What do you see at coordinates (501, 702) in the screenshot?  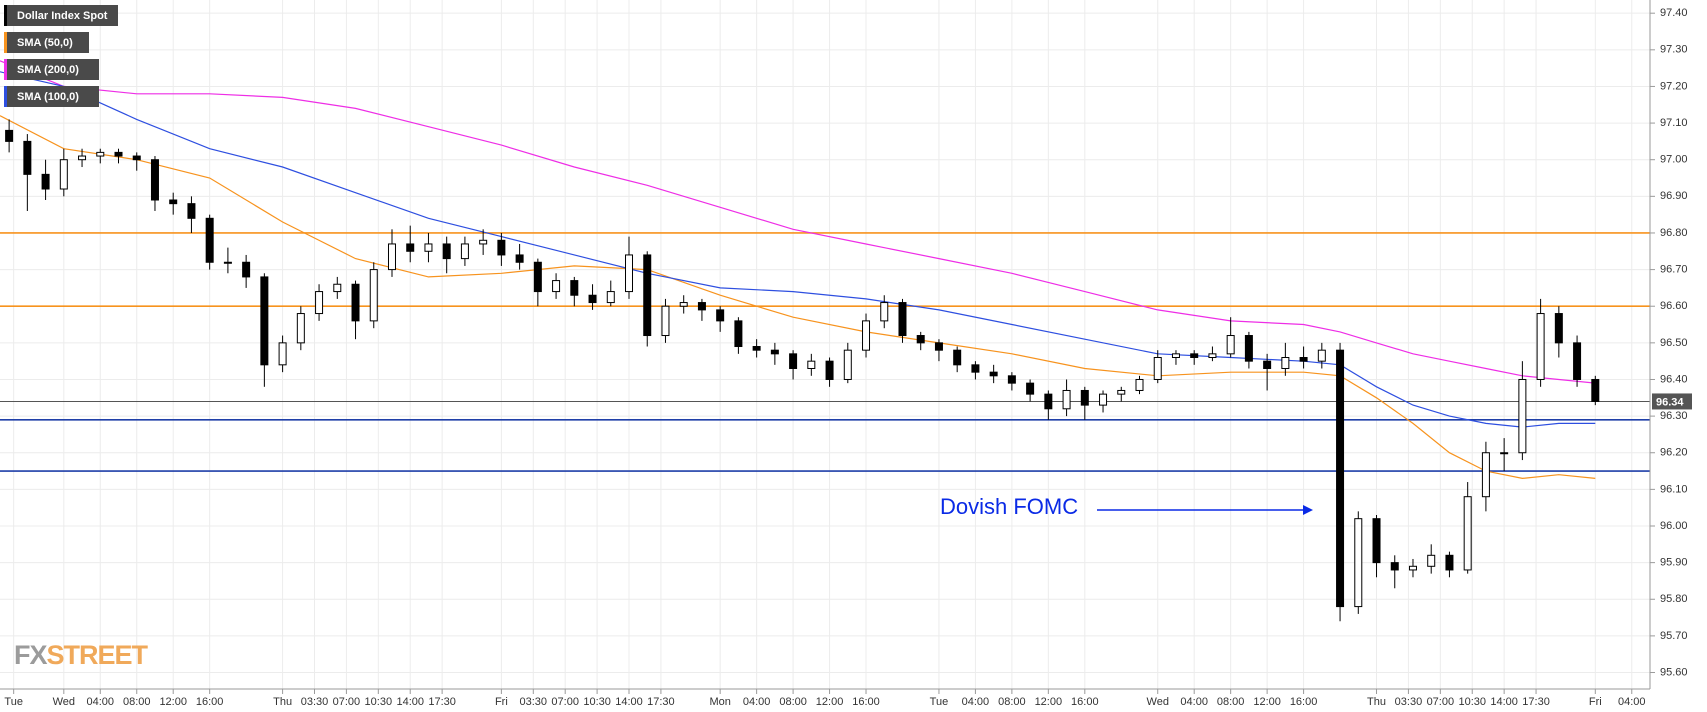 I see `x-tick-label: Fri` at bounding box center [501, 702].